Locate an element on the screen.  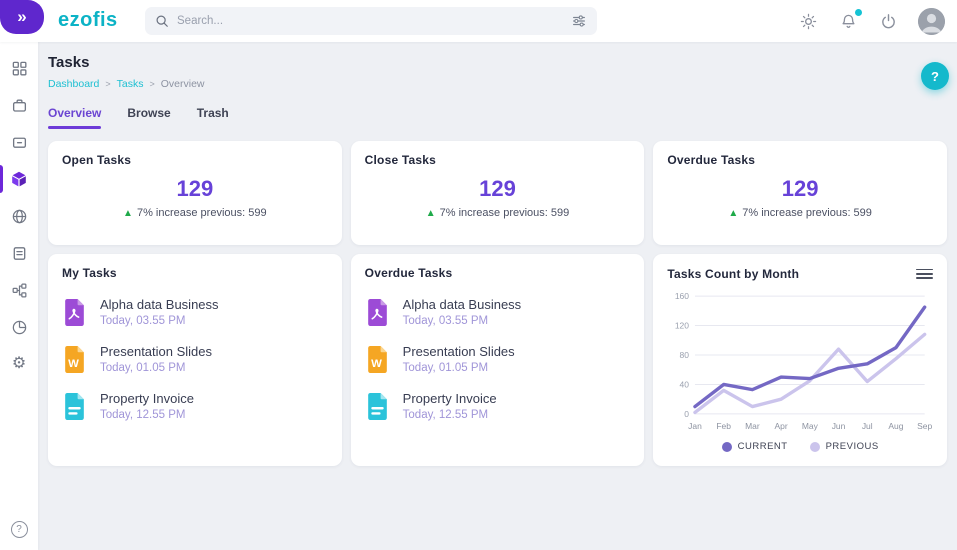
legend-dot-previous is located at coordinates (814, 446).